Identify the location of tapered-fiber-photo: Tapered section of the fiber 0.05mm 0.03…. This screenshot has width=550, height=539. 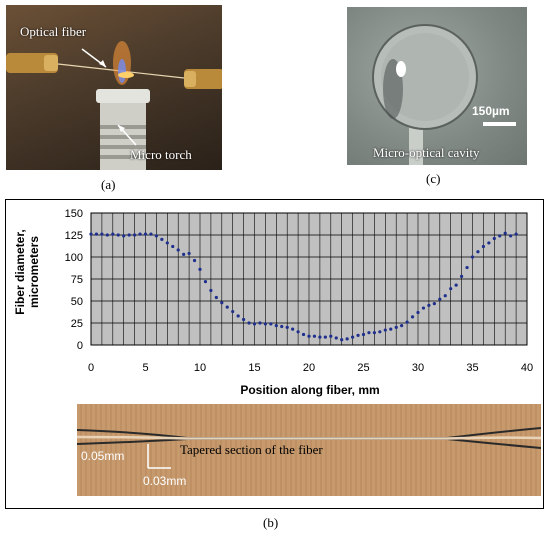
(309, 450).